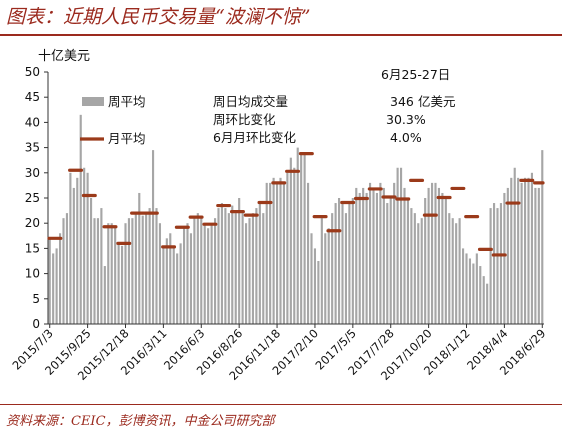 The width and height of the screenshot is (562, 436). I want to click on source-rule, so click(281, 404).